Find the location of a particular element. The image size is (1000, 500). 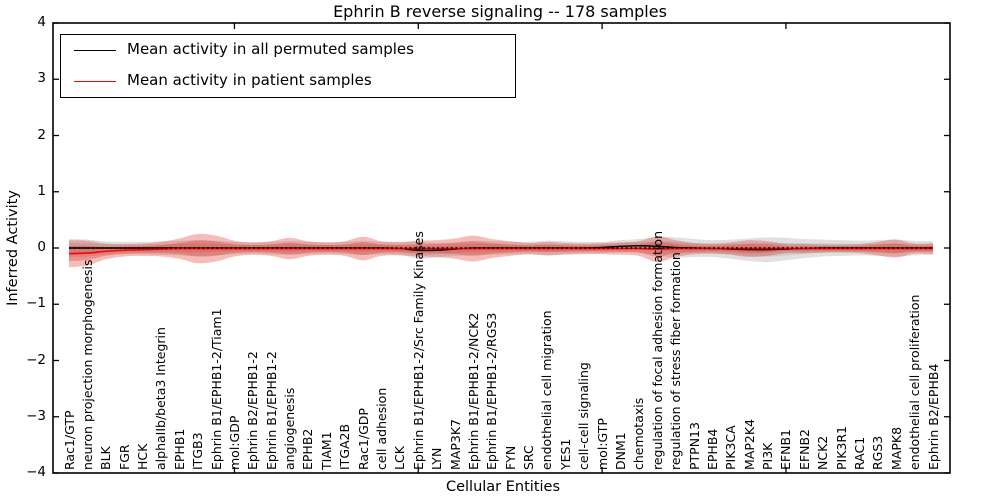

x-category-label: PTPN13 is located at coordinates (694, 446).